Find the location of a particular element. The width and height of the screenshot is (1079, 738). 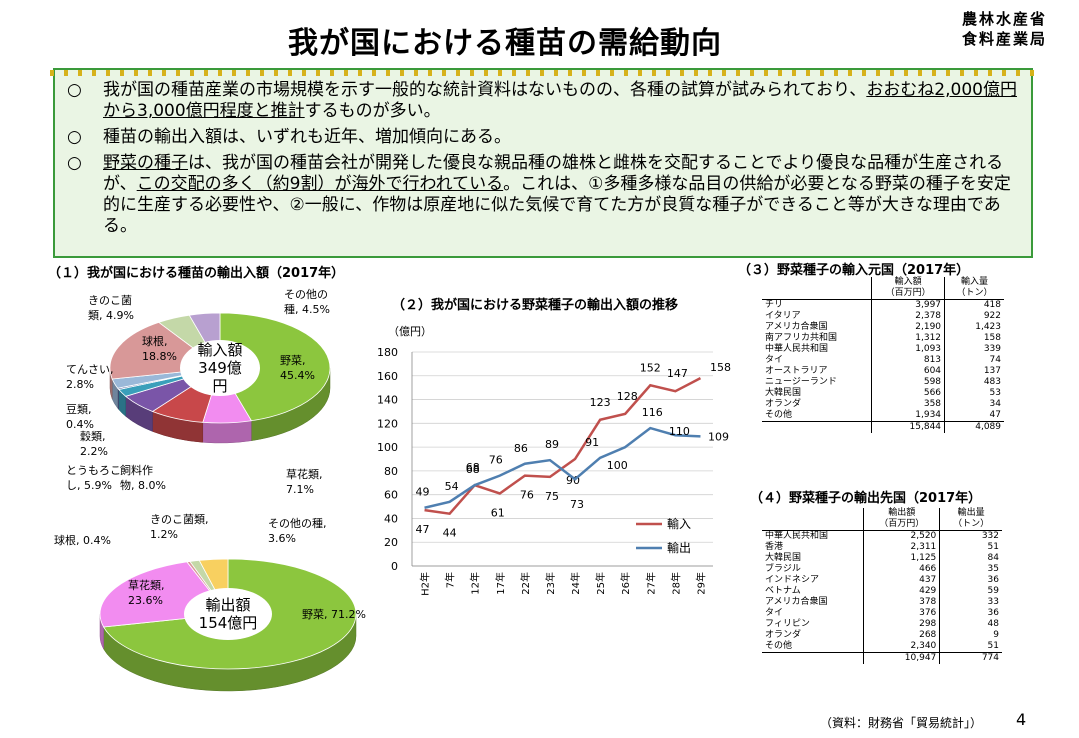

ministry-line1: 農林水産省 is located at coordinates (1004, 19).